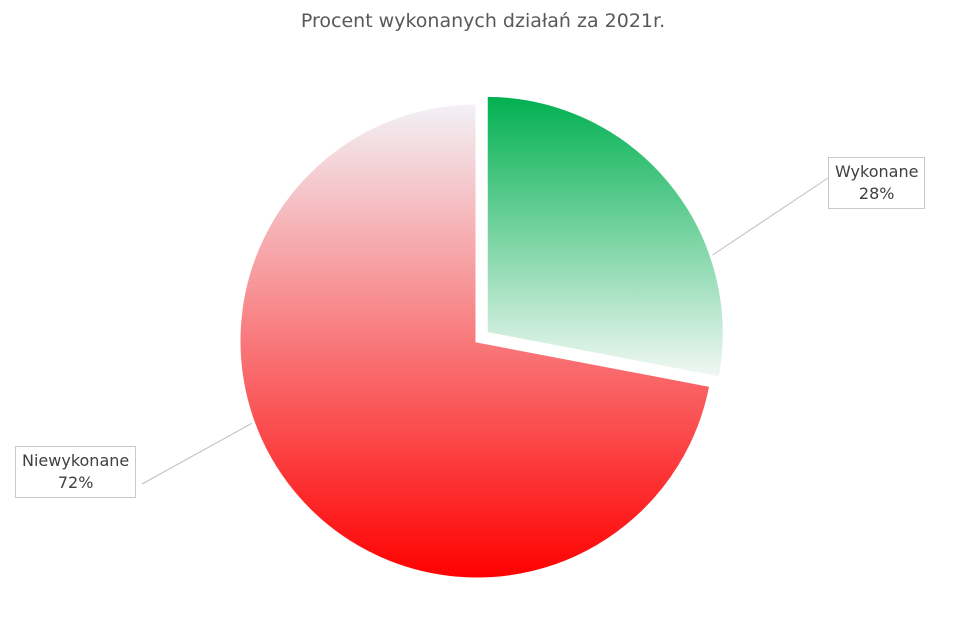  What do you see at coordinates (483, 21) in the screenshot?
I see `chart-title: Procent wykonanych działań za 2021r.` at bounding box center [483, 21].